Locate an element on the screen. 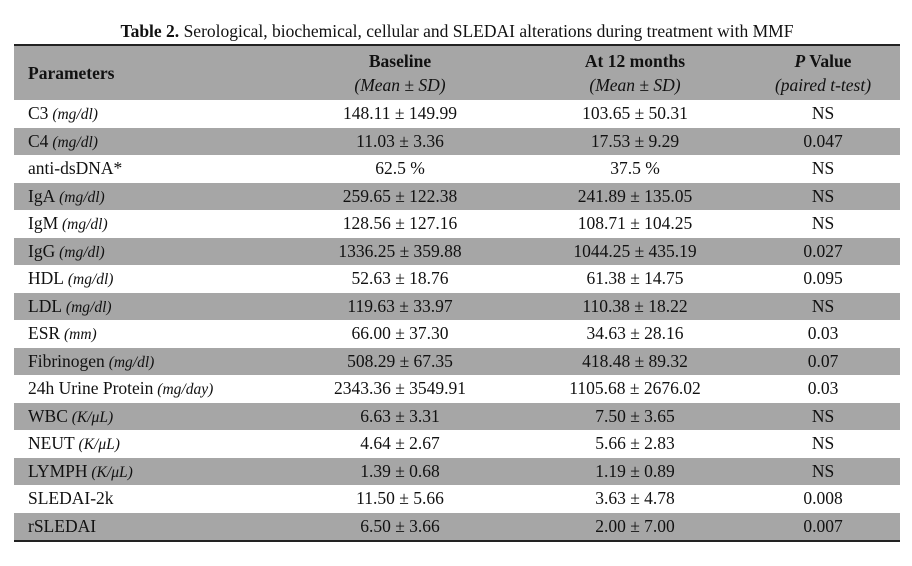 The height and width of the screenshot is (566, 912). baseline-cell: 128.56 ± 127.16 is located at coordinates (400, 223).